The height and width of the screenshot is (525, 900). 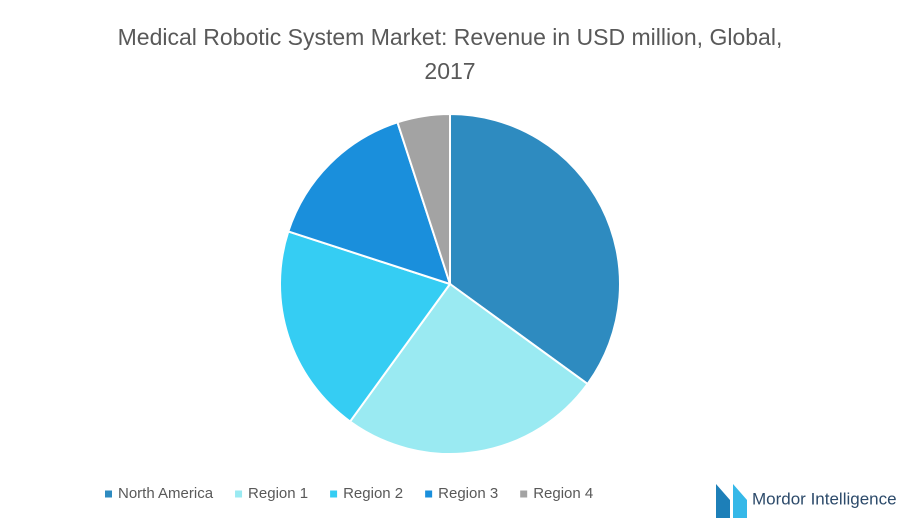 I want to click on logo-text: Mordor Intelligence, so click(x=824, y=498).